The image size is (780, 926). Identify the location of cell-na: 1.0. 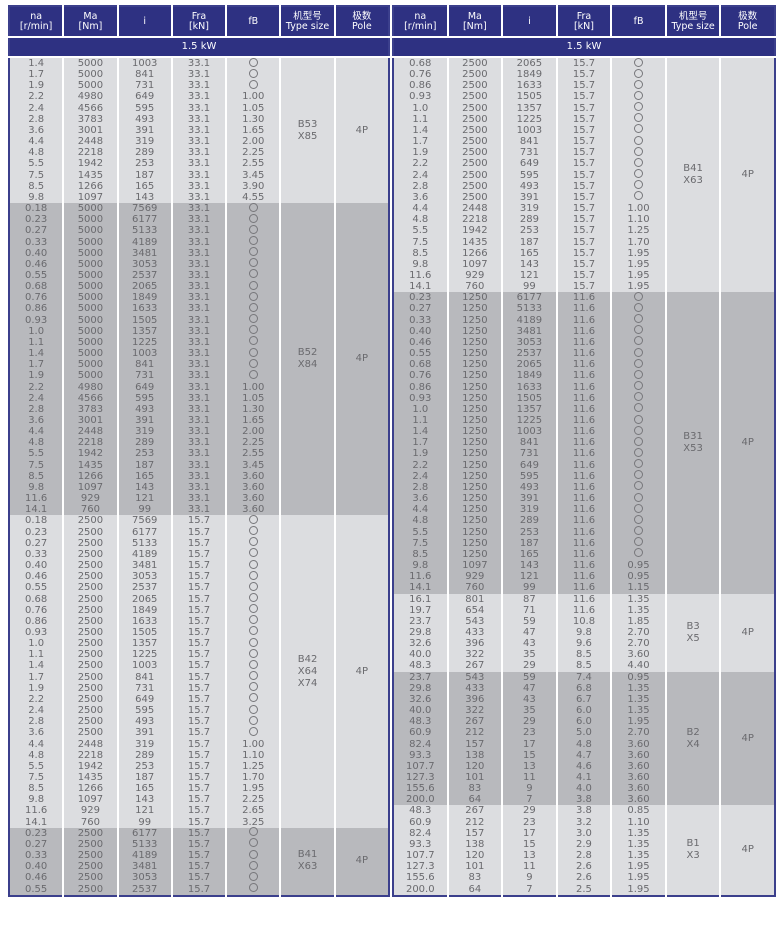
(420, 108).